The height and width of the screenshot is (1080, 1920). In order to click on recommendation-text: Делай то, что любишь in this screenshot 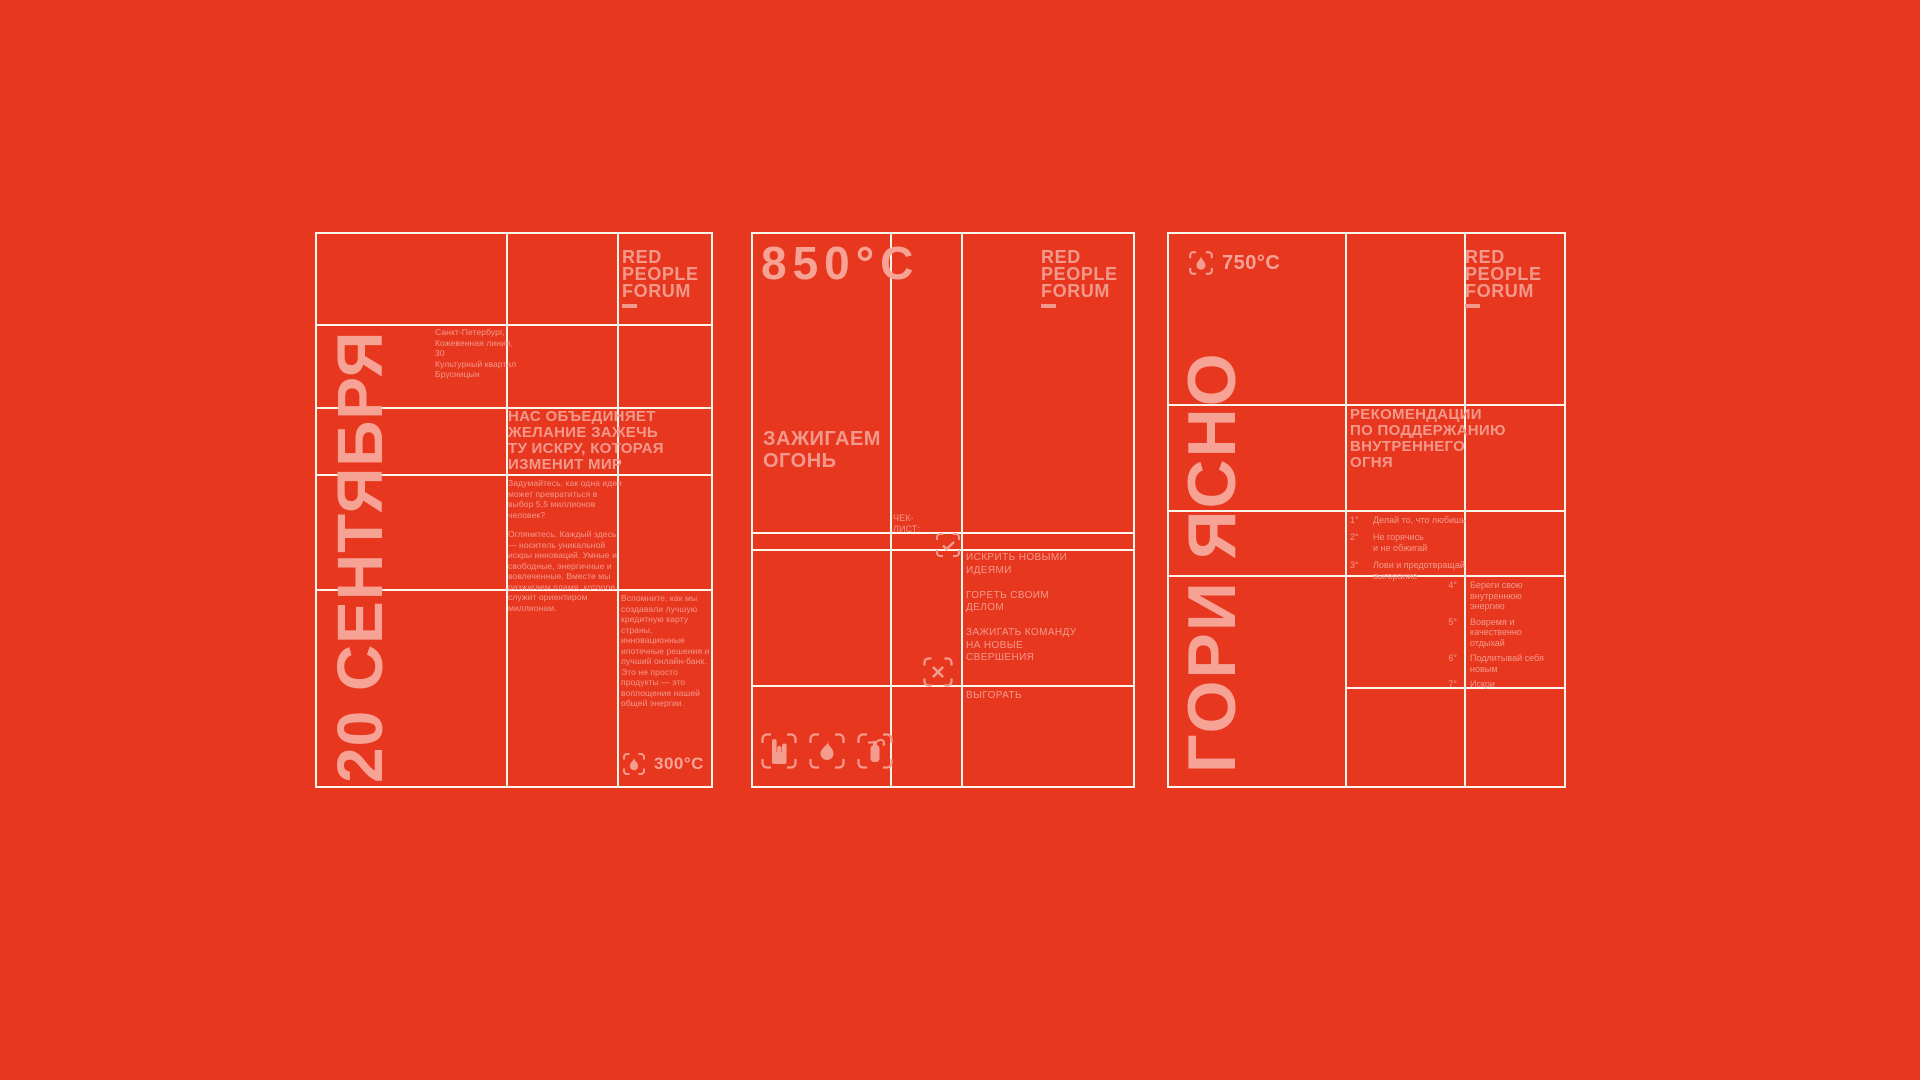, I will do `click(1419, 520)`.